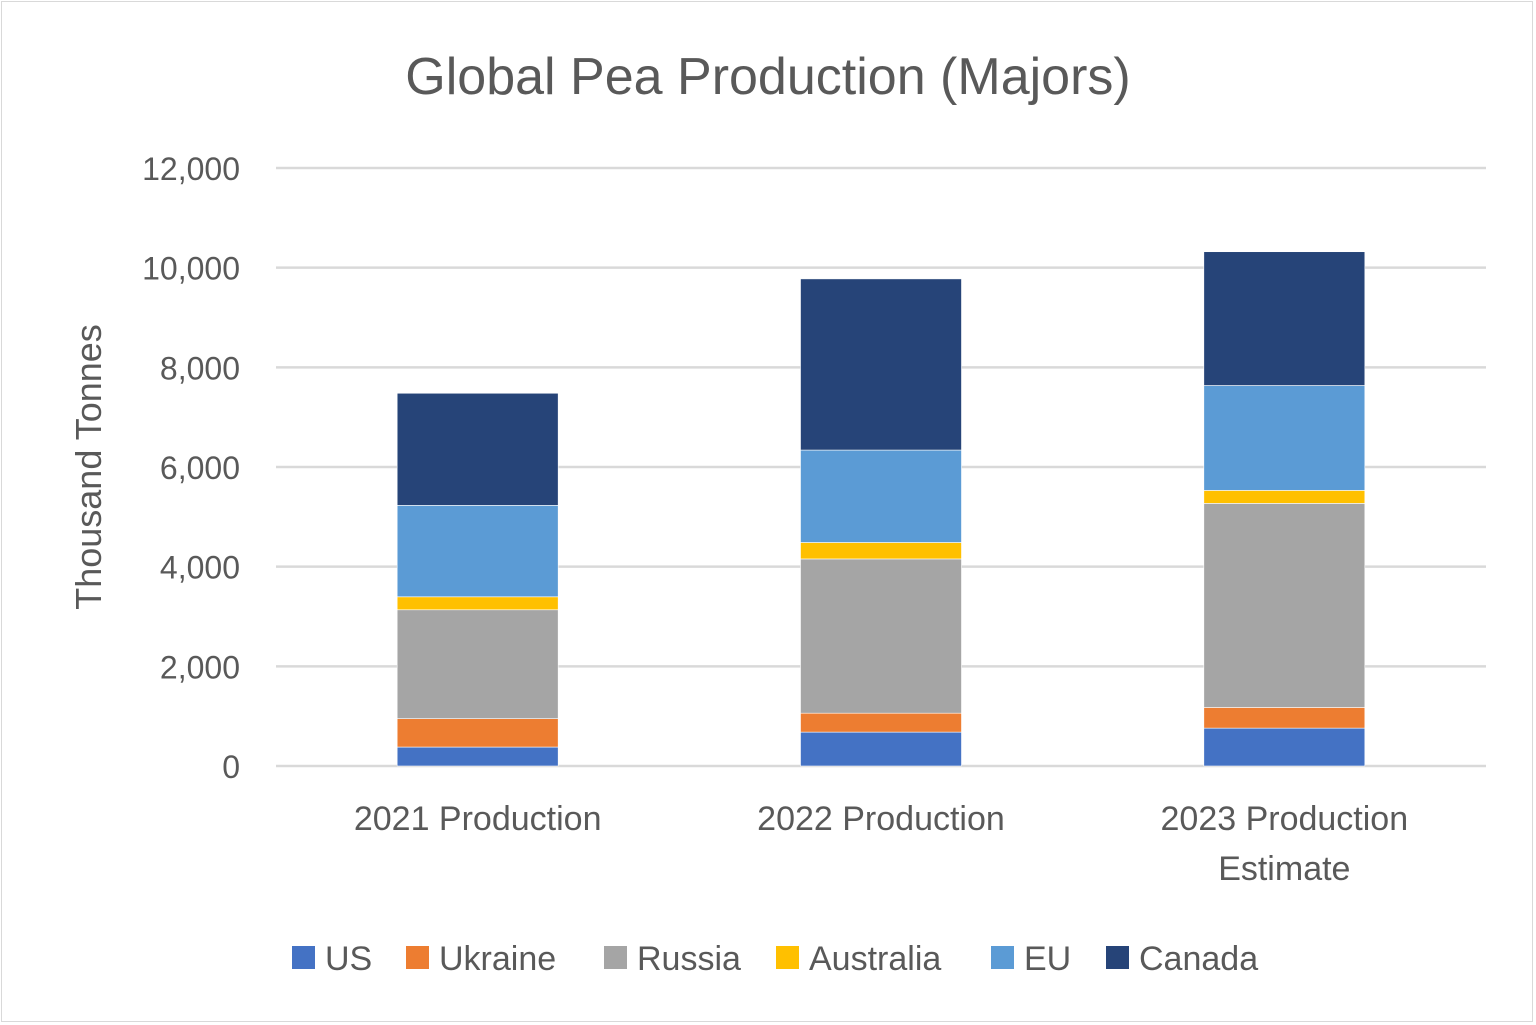  I want to click on legend-swatch-eu, so click(1002, 957).